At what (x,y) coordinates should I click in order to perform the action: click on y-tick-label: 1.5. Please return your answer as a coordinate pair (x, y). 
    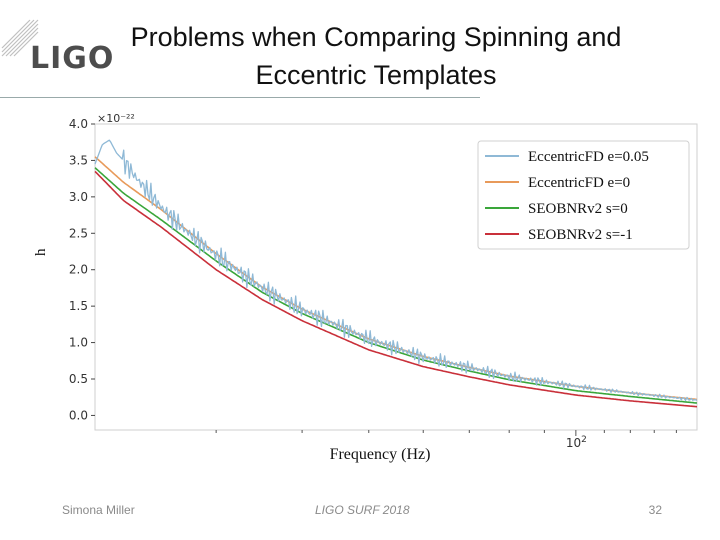
    Looking at the image, I should click on (78, 306).